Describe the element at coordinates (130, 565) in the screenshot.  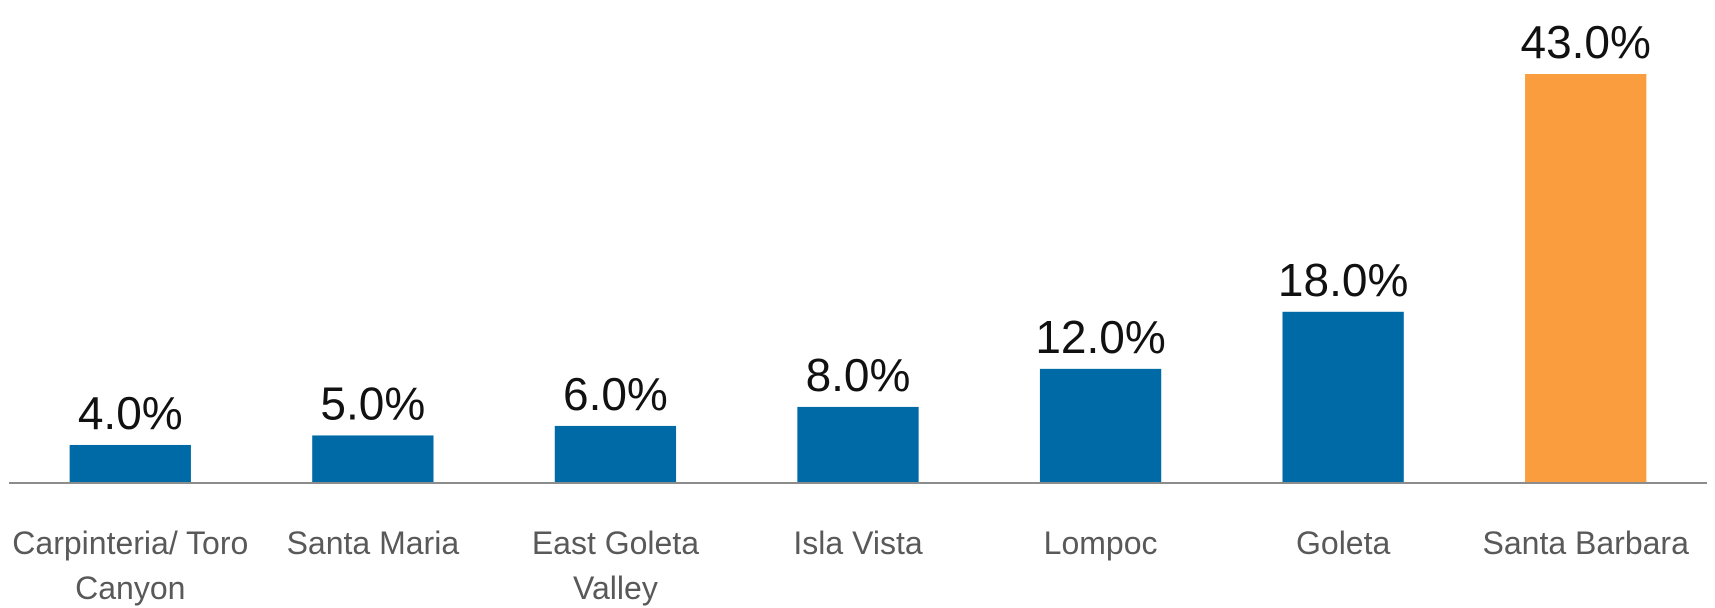
I see `x-tick-label: Carpinteria/ Toro Canyon` at that location.